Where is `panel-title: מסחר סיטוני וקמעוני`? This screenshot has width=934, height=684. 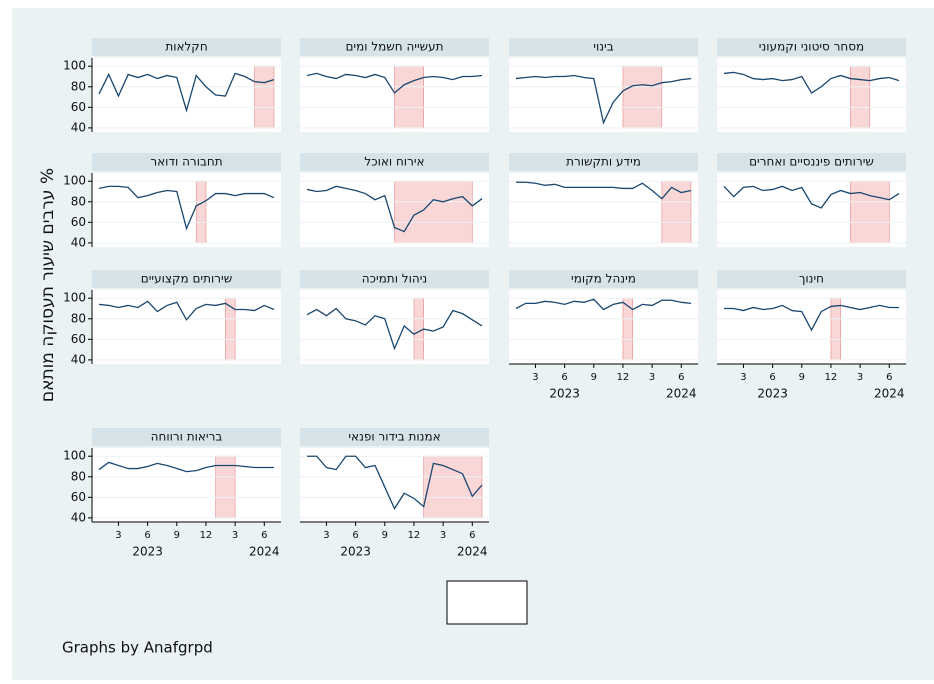 panel-title: מסחר סיטוני וקמעוני is located at coordinates (811, 47).